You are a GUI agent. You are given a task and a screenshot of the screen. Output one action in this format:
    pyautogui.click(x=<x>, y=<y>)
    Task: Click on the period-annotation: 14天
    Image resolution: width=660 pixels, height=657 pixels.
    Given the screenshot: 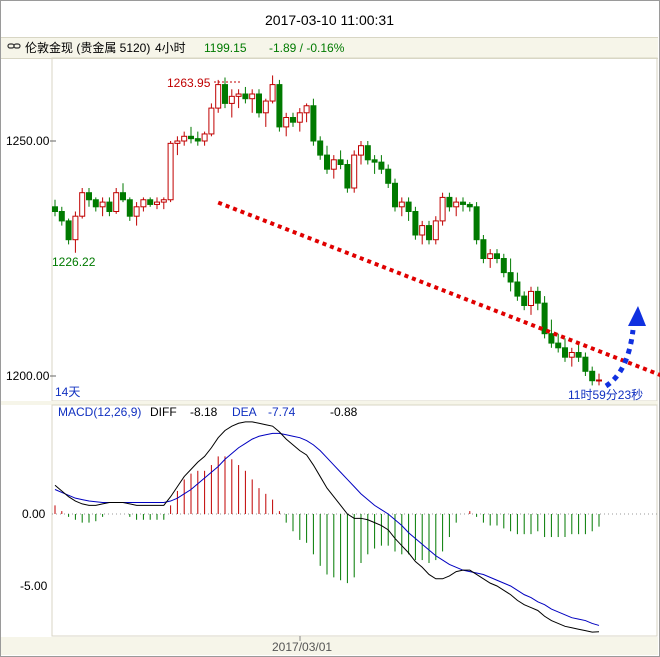 What is the action you would take?
    pyautogui.click(x=67, y=392)
    